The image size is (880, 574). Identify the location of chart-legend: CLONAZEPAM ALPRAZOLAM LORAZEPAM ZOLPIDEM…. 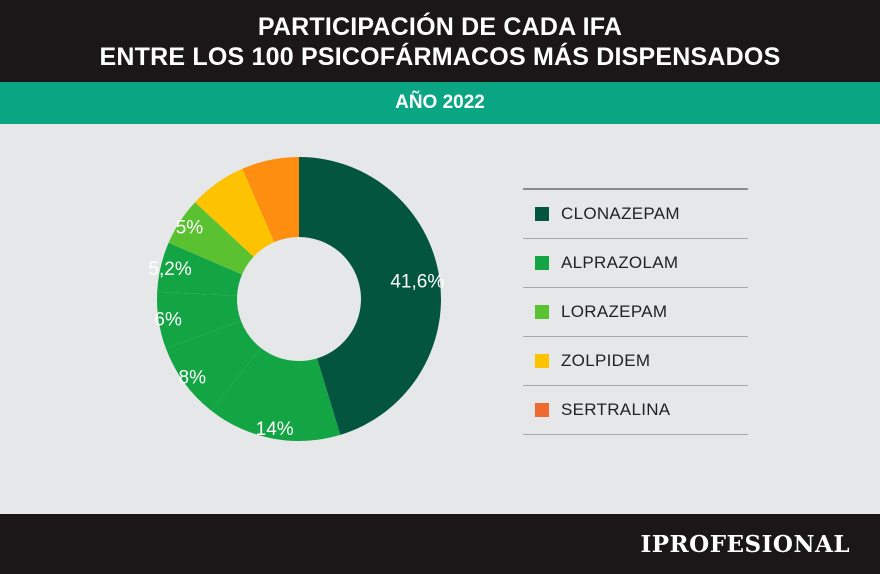
(635, 311).